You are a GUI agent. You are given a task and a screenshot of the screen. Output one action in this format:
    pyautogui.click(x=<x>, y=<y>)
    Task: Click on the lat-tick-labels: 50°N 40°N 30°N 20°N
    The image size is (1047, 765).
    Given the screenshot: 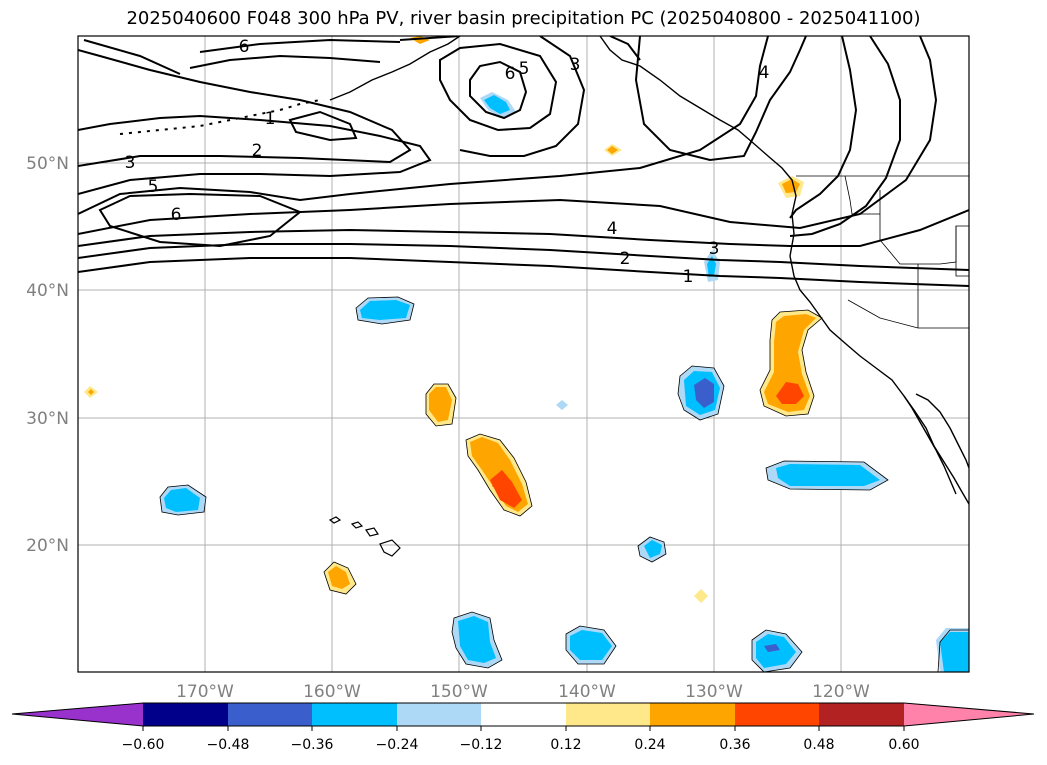 What is the action you would take?
    pyautogui.click(x=47, y=355)
    